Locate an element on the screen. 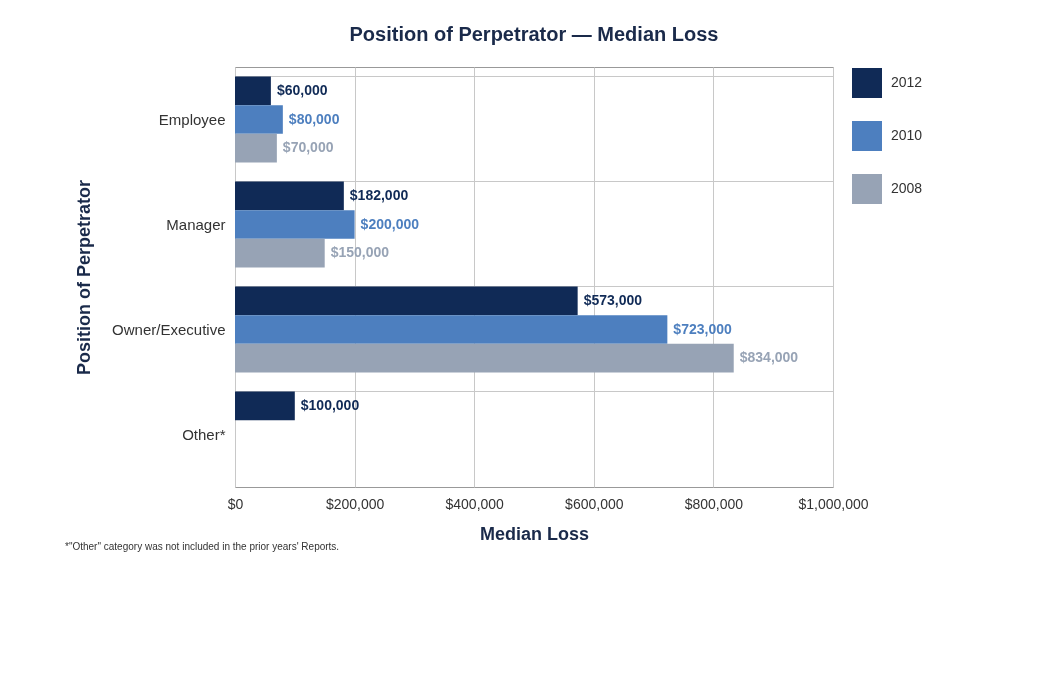 This screenshot has height=684, width=1059. data-label: $723,000 is located at coordinates (702, 328).